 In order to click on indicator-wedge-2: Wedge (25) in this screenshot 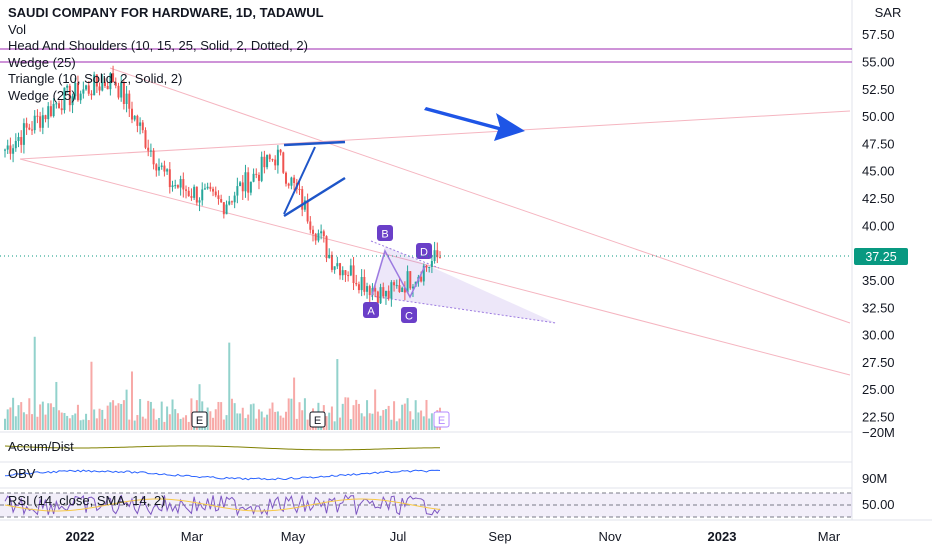, I will do `click(42, 95)`.